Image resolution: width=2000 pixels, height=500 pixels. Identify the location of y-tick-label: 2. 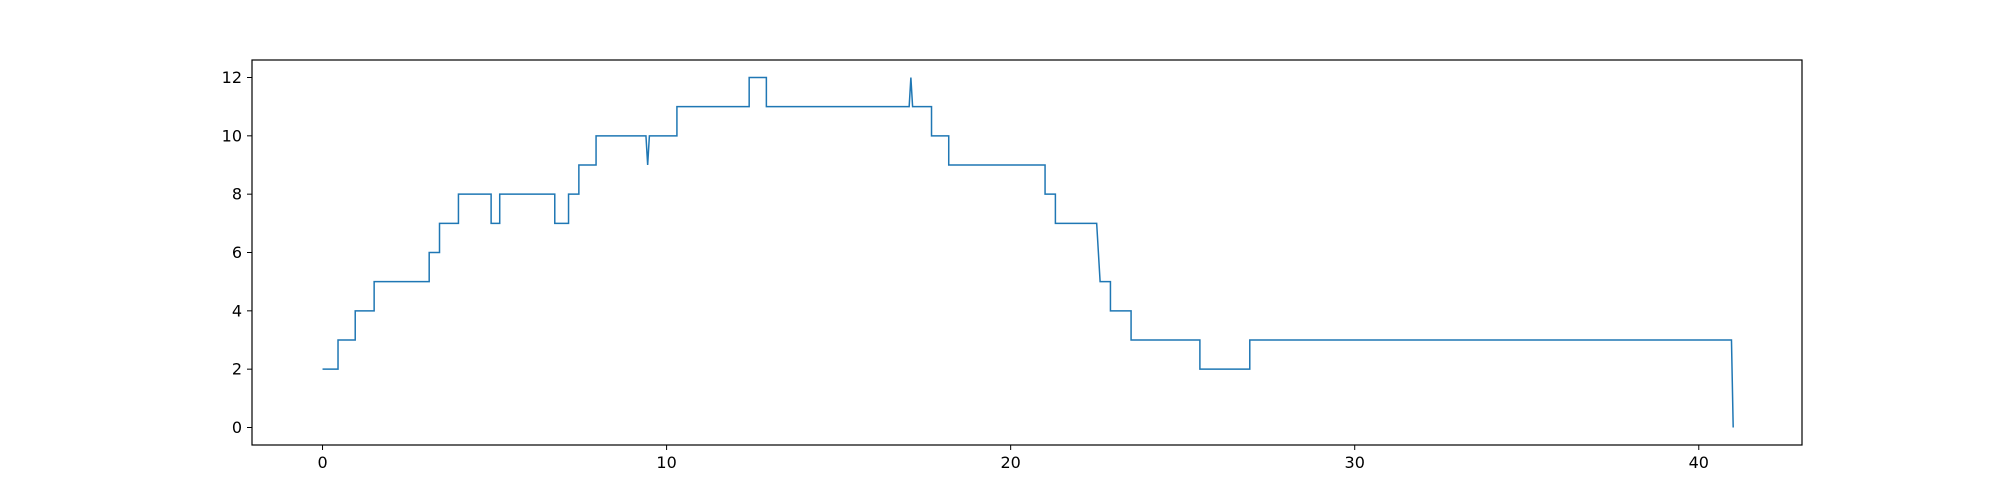
(237, 369).